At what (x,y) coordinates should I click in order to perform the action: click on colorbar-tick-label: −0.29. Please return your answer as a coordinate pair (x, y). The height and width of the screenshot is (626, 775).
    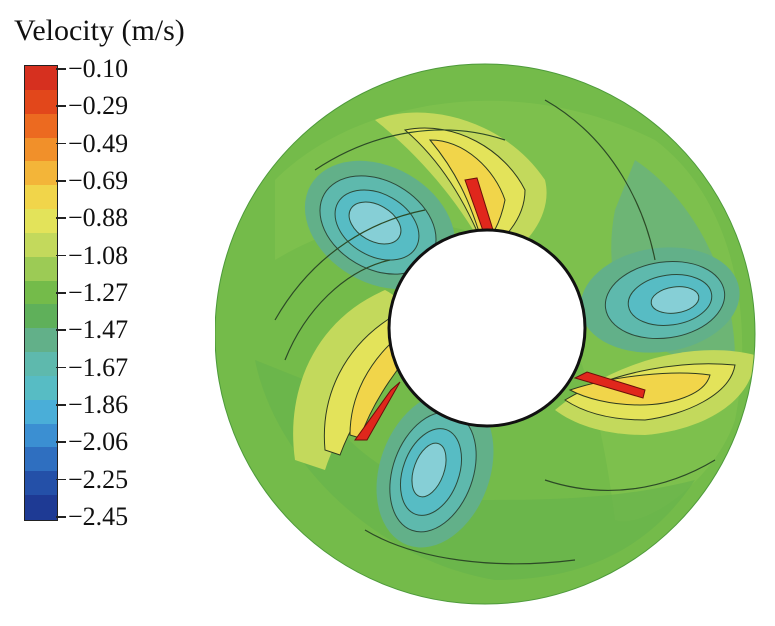
    Looking at the image, I should click on (92, 106).